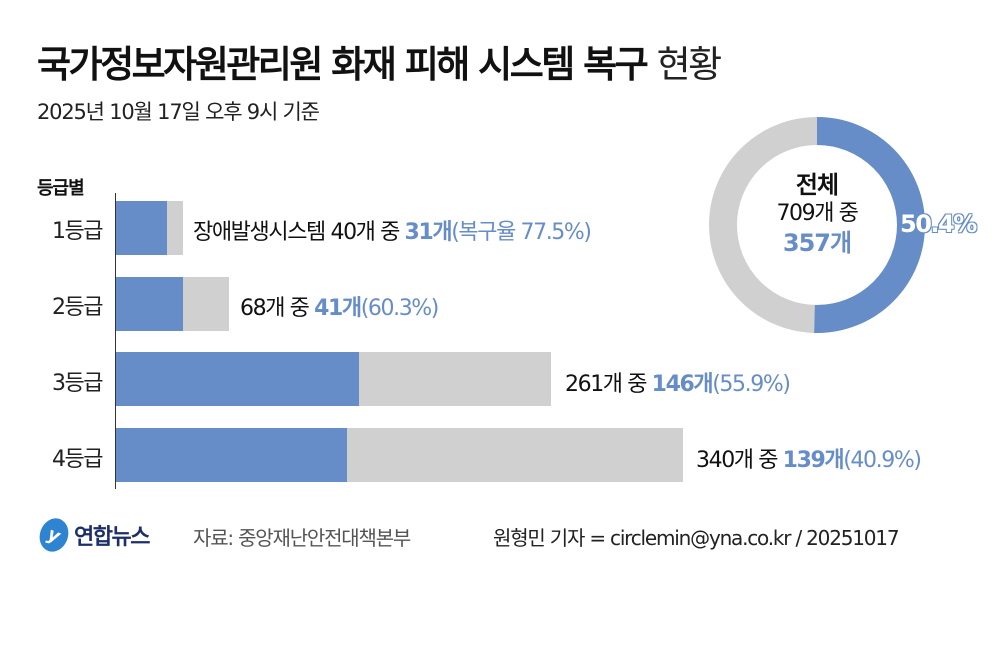 This screenshot has width=1005, height=661. Describe the element at coordinates (696, 538) in the screenshot. I see `credit-text: 원형민 기자 = circlemin@yna.co.kr / 20251017` at that location.